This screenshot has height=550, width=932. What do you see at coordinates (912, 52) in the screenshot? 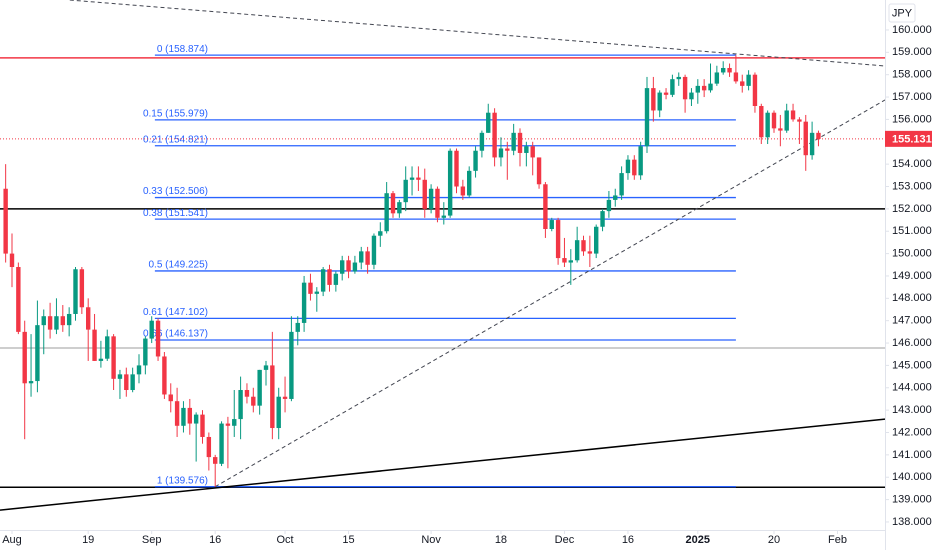
I see `y-tick-label: 159.000` at bounding box center [912, 52].